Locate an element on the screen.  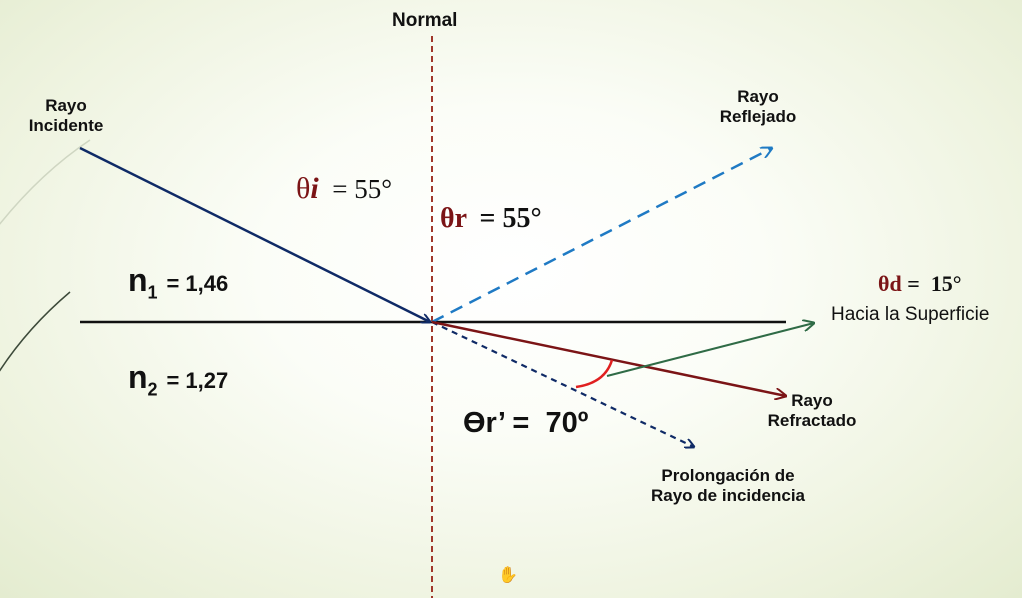
n2-value: = 1,27 is located at coordinates (197, 380).